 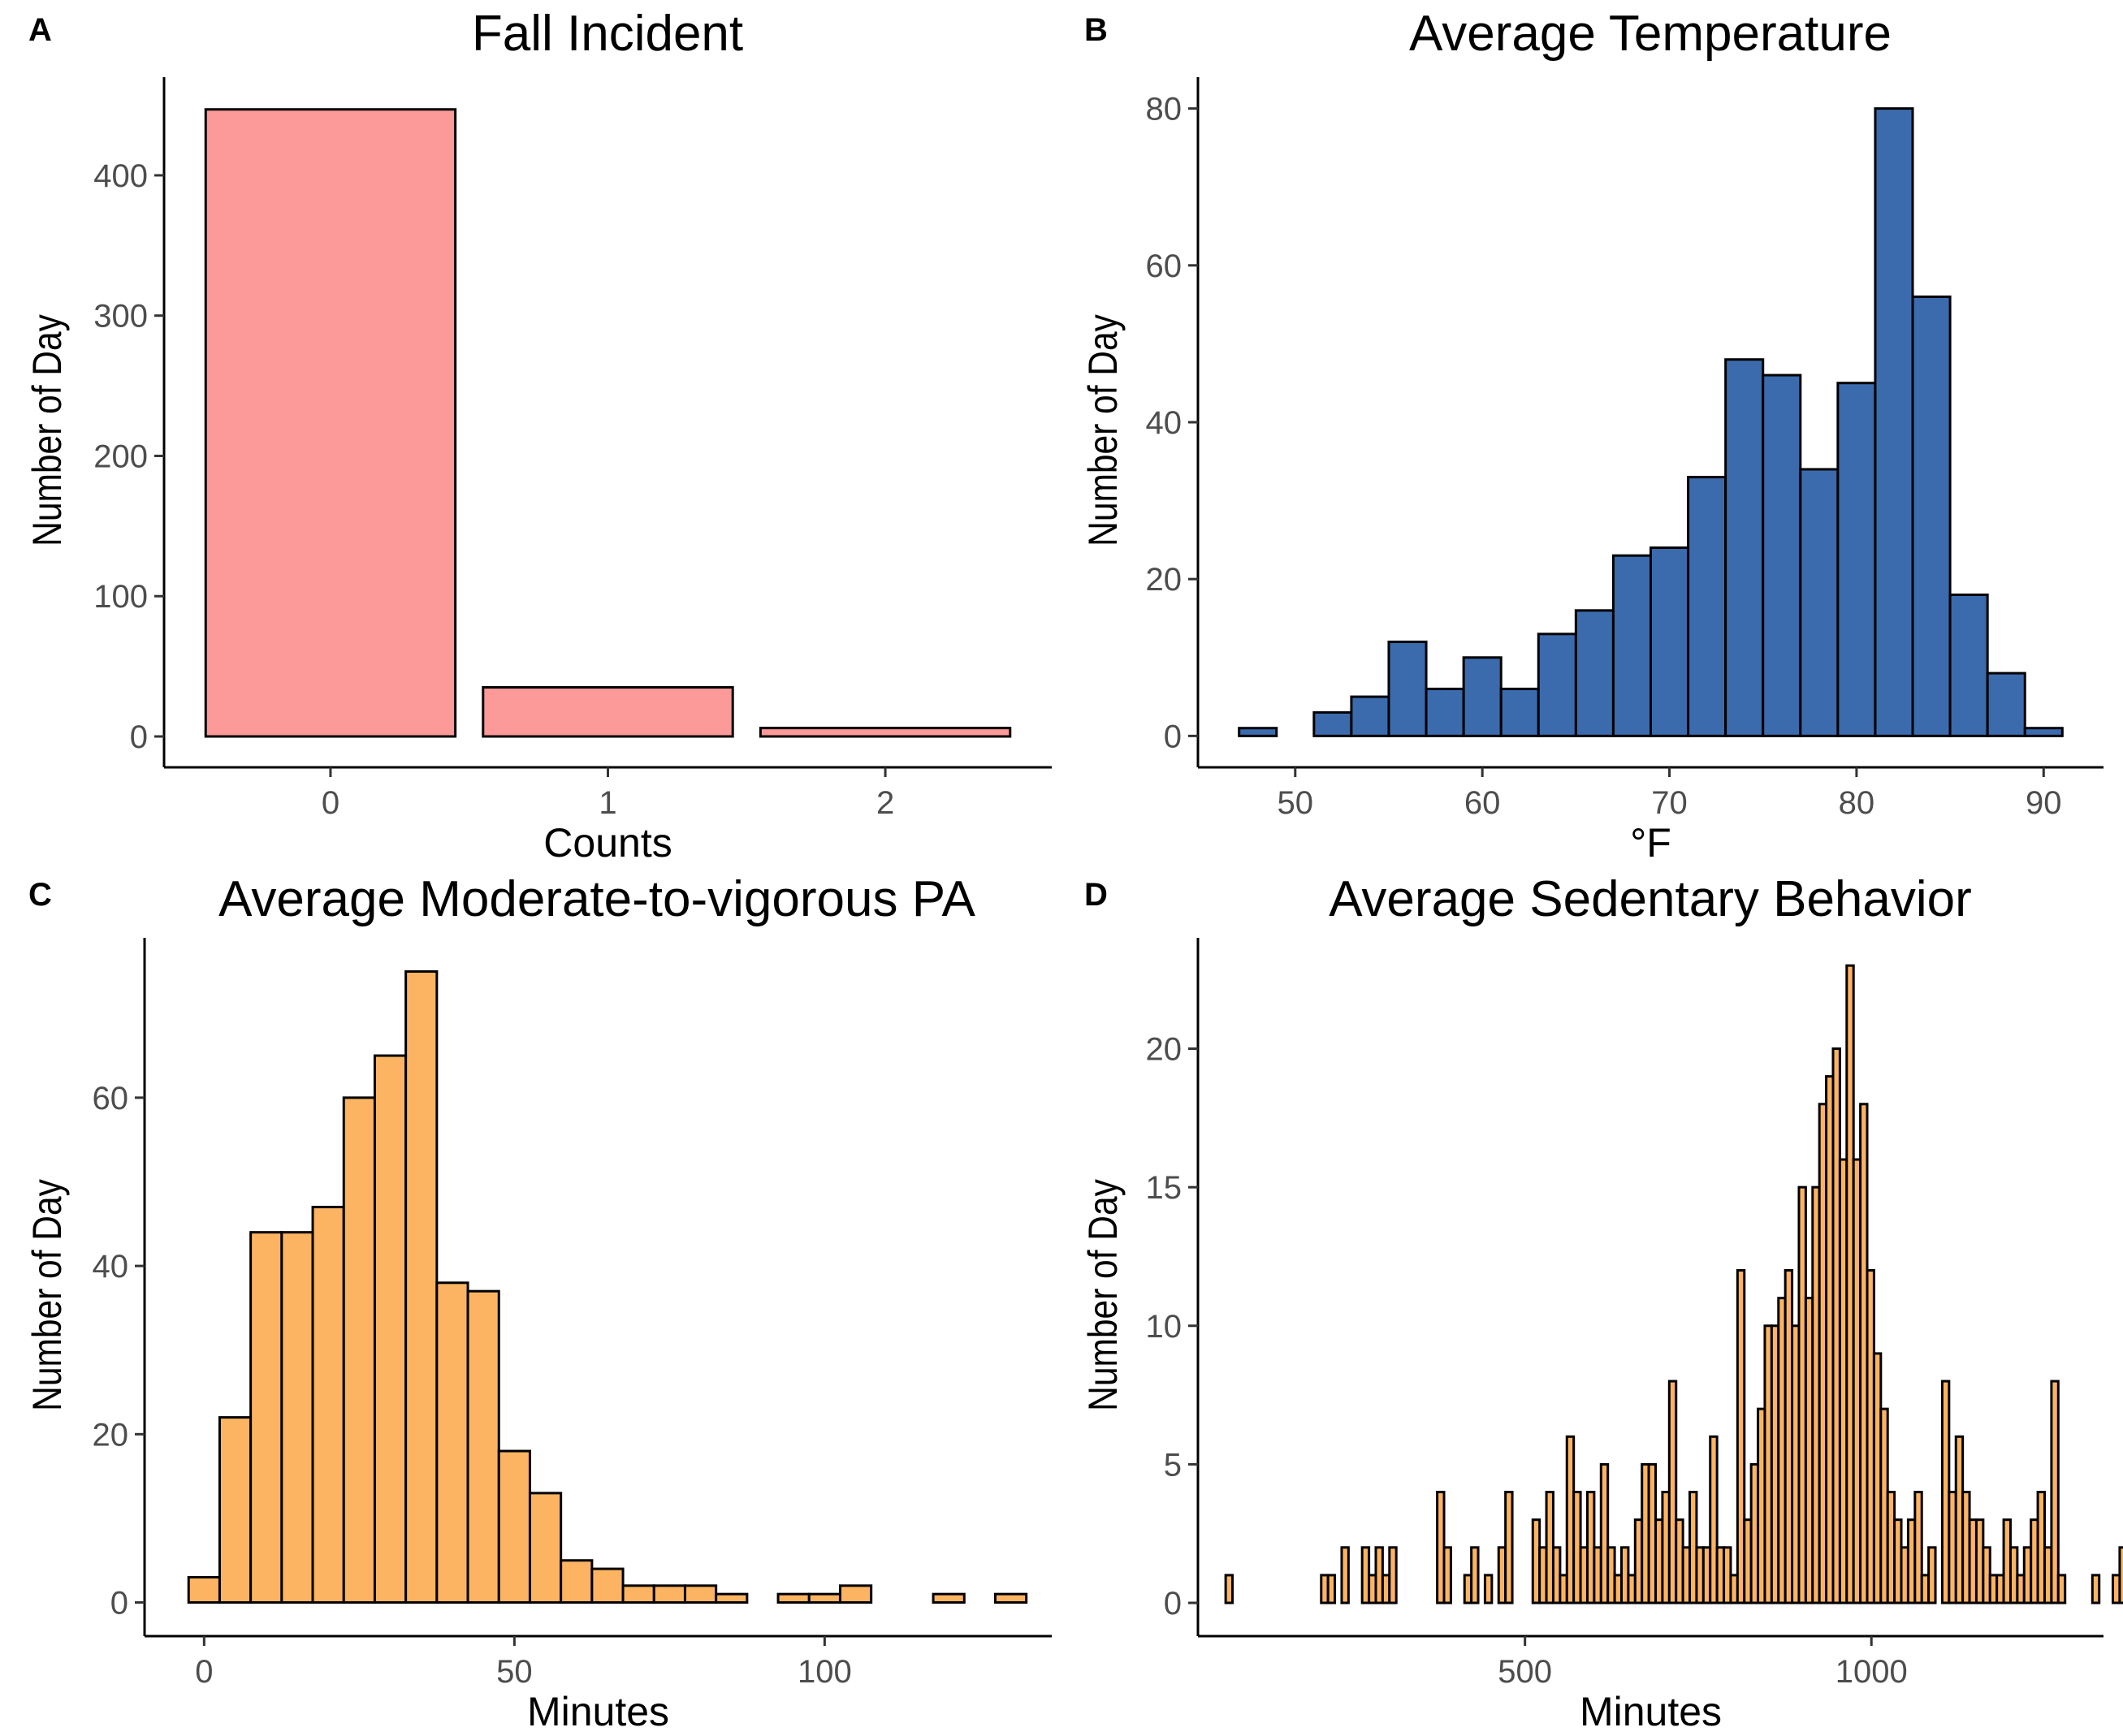 I want to click on y-tick-label: 5, so click(x=1173, y=1465).